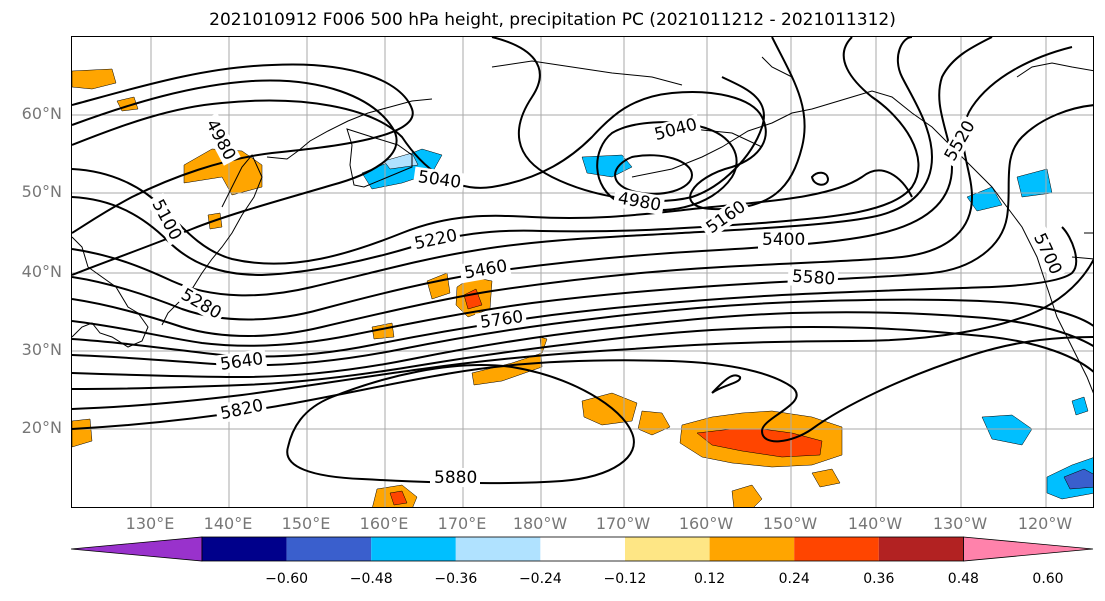 This screenshot has height=601, width=1105. I want to click on contour-label: 5580, so click(813, 278).